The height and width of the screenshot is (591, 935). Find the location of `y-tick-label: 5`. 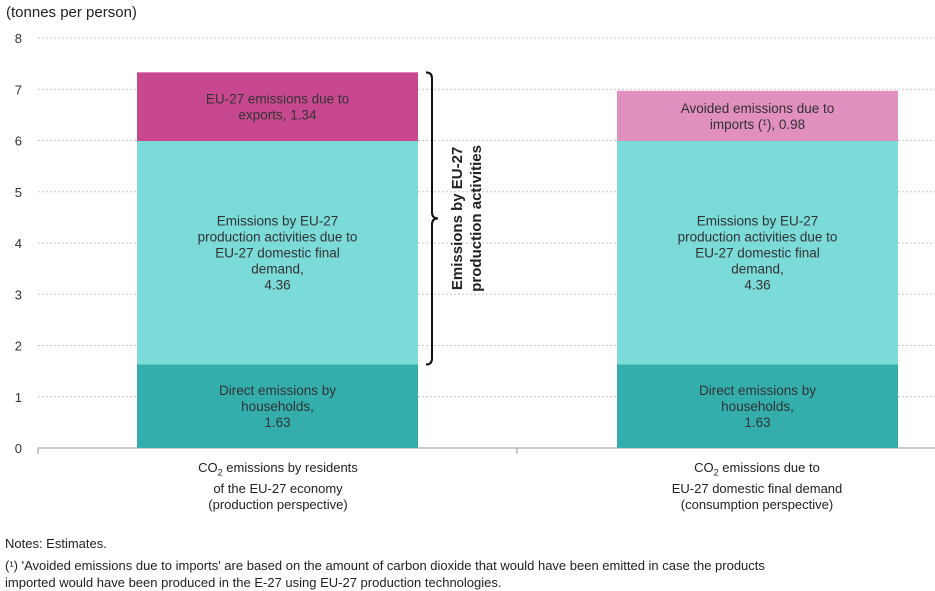

y-tick-label: 5 is located at coordinates (18, 192).